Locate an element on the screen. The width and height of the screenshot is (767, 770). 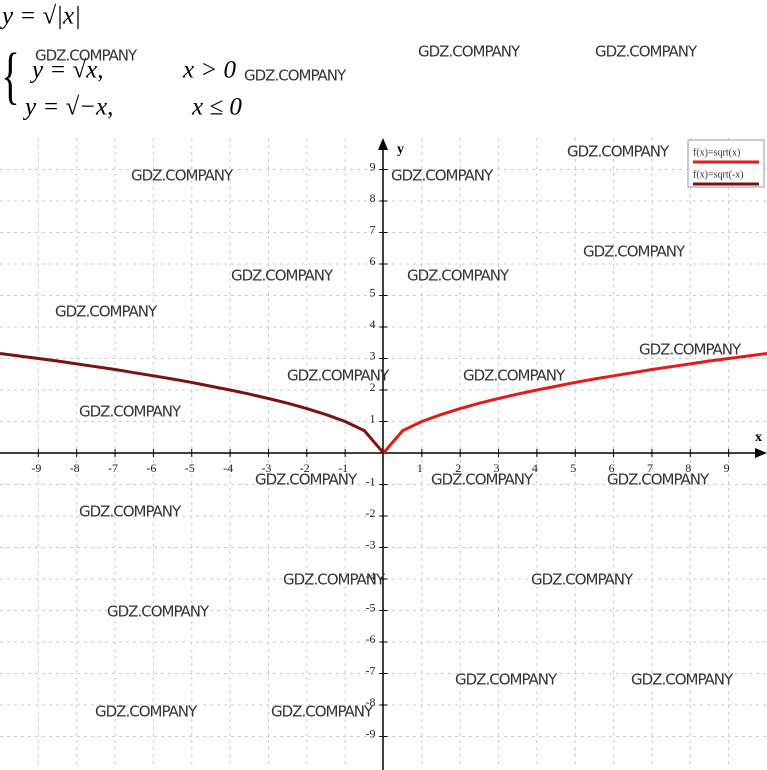
x-tick-label: -7 is located at coordinates (113, 468).